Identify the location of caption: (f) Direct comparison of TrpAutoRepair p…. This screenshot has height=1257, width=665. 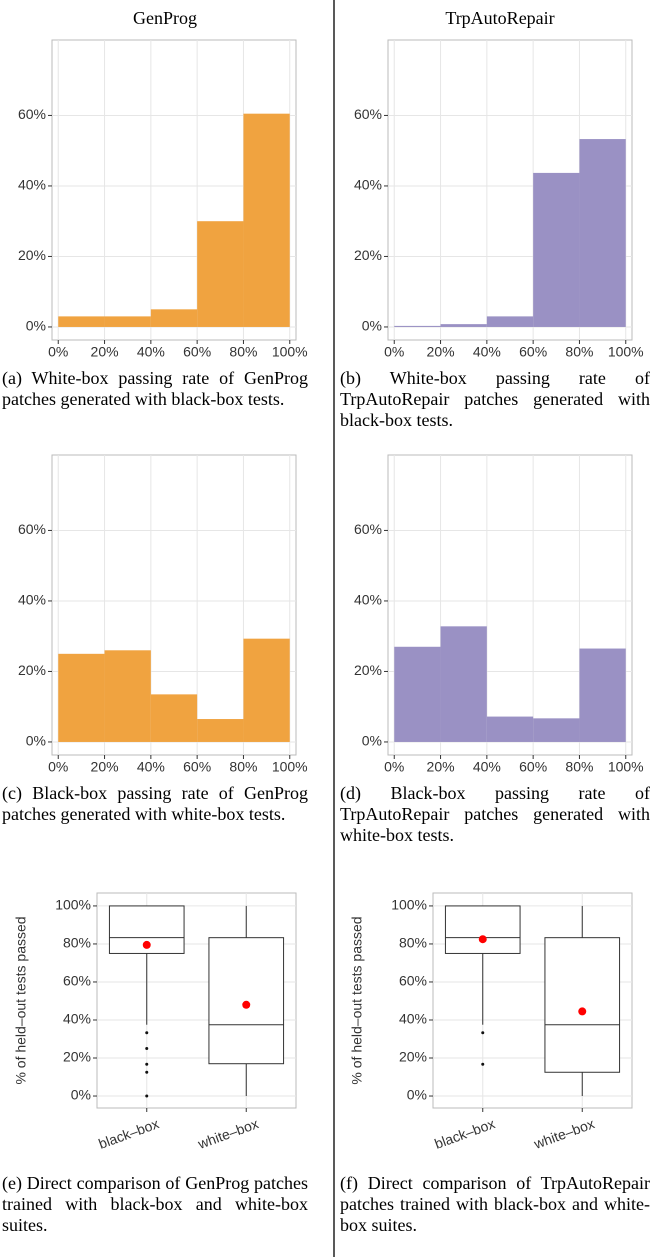
(495, 1204).